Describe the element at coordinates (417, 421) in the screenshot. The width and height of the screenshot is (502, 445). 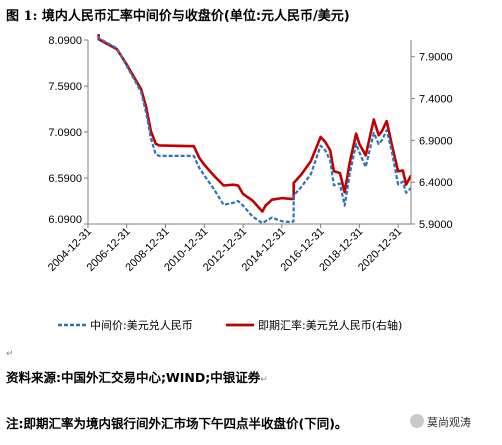
I see `wechat-logo-icon` at that location.